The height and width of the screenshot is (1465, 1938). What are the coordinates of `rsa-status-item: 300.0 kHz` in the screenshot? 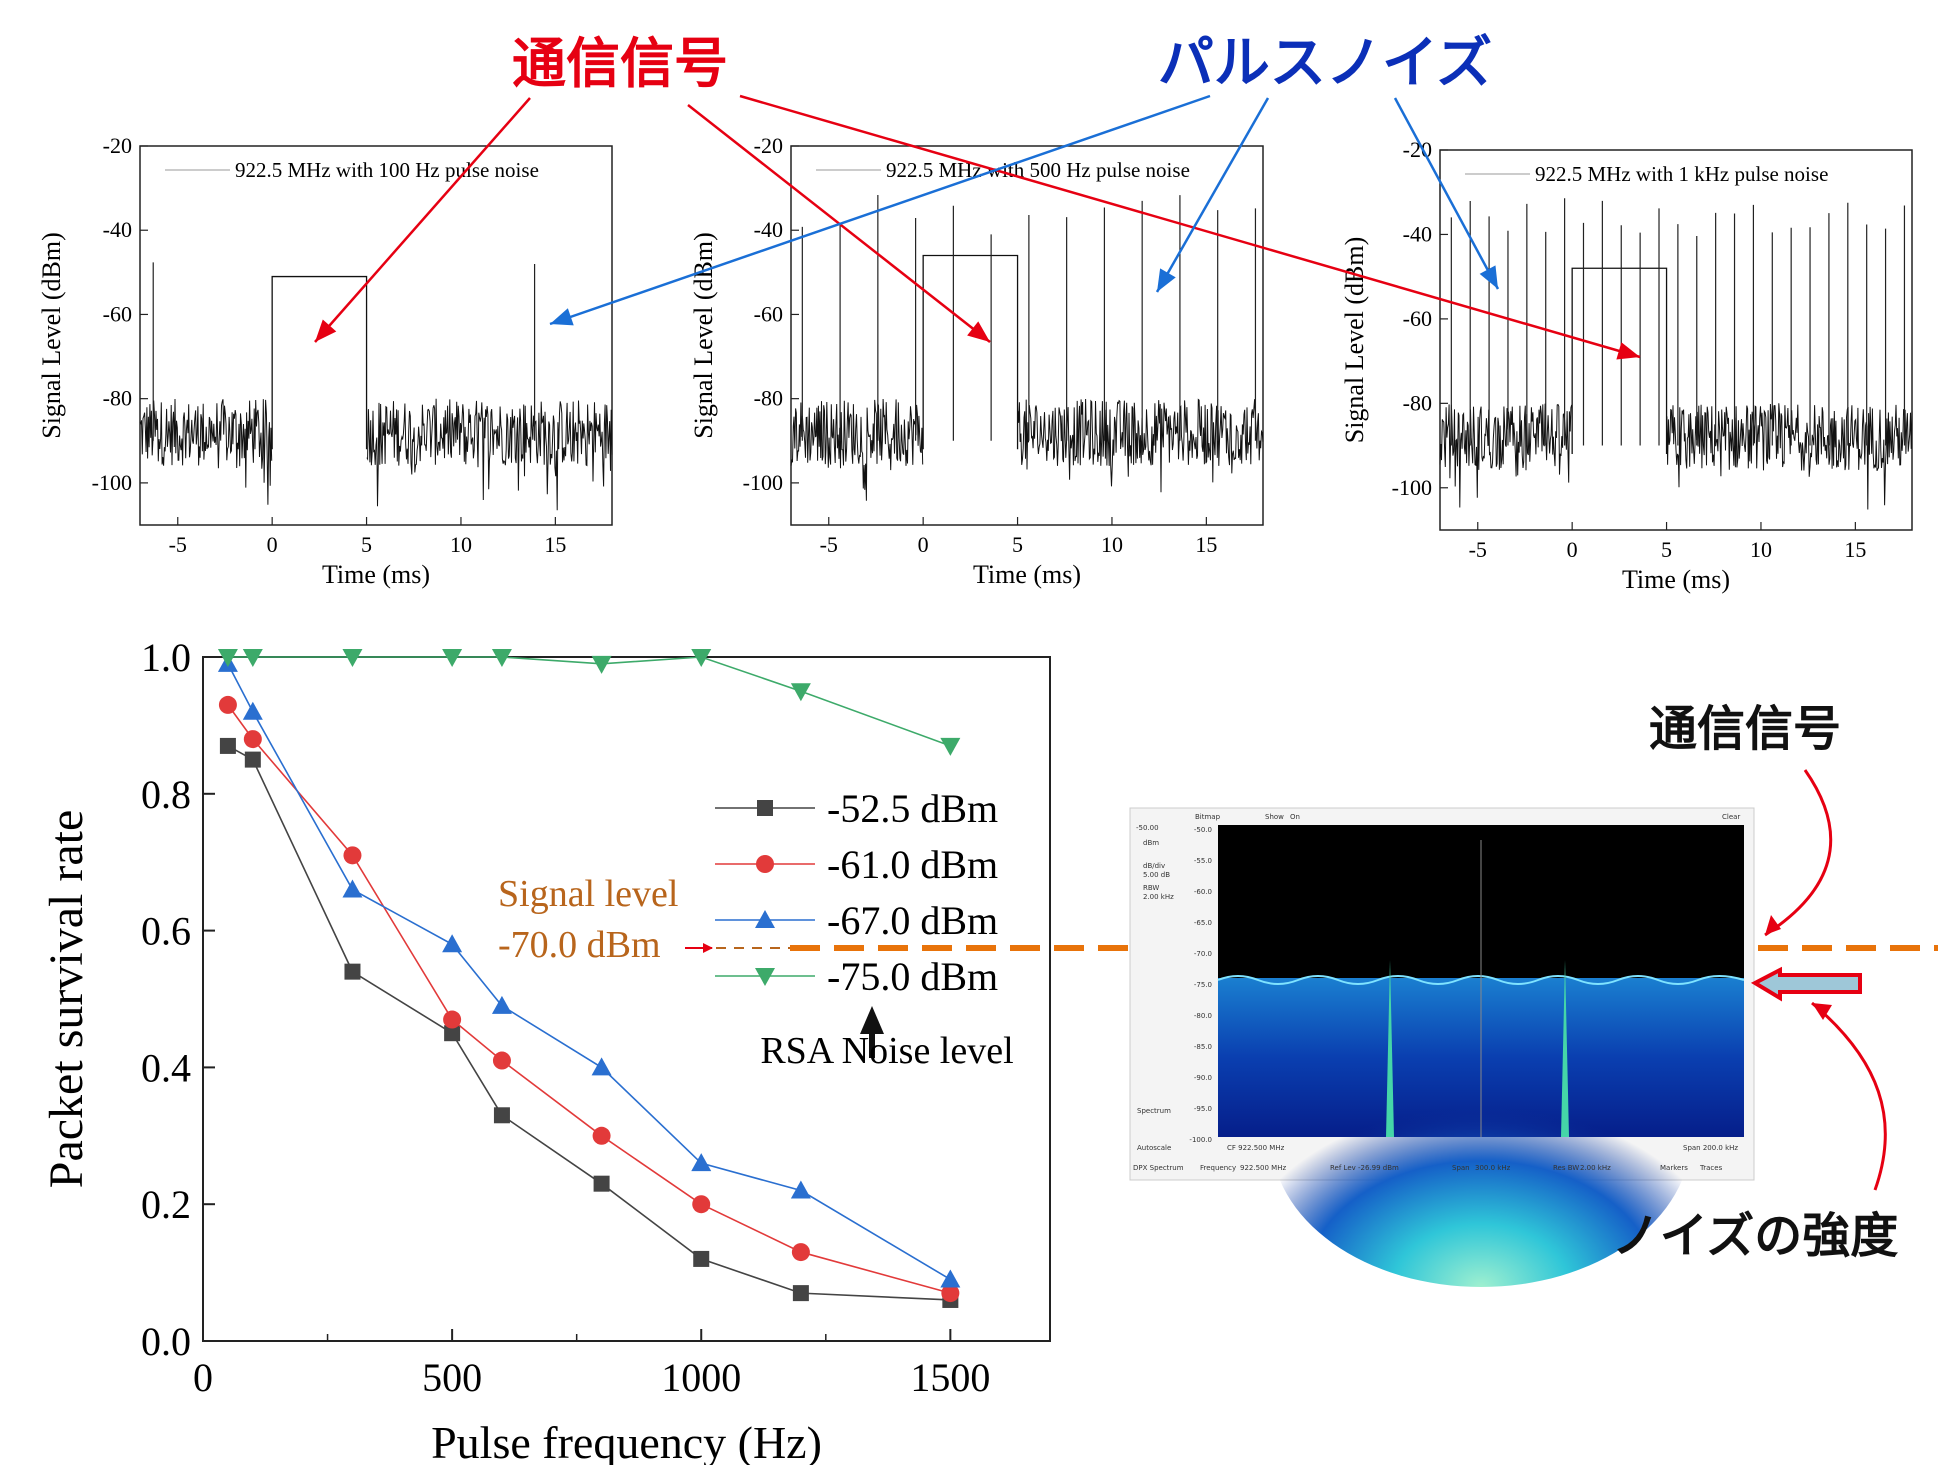 It's located at (1493, 1168).